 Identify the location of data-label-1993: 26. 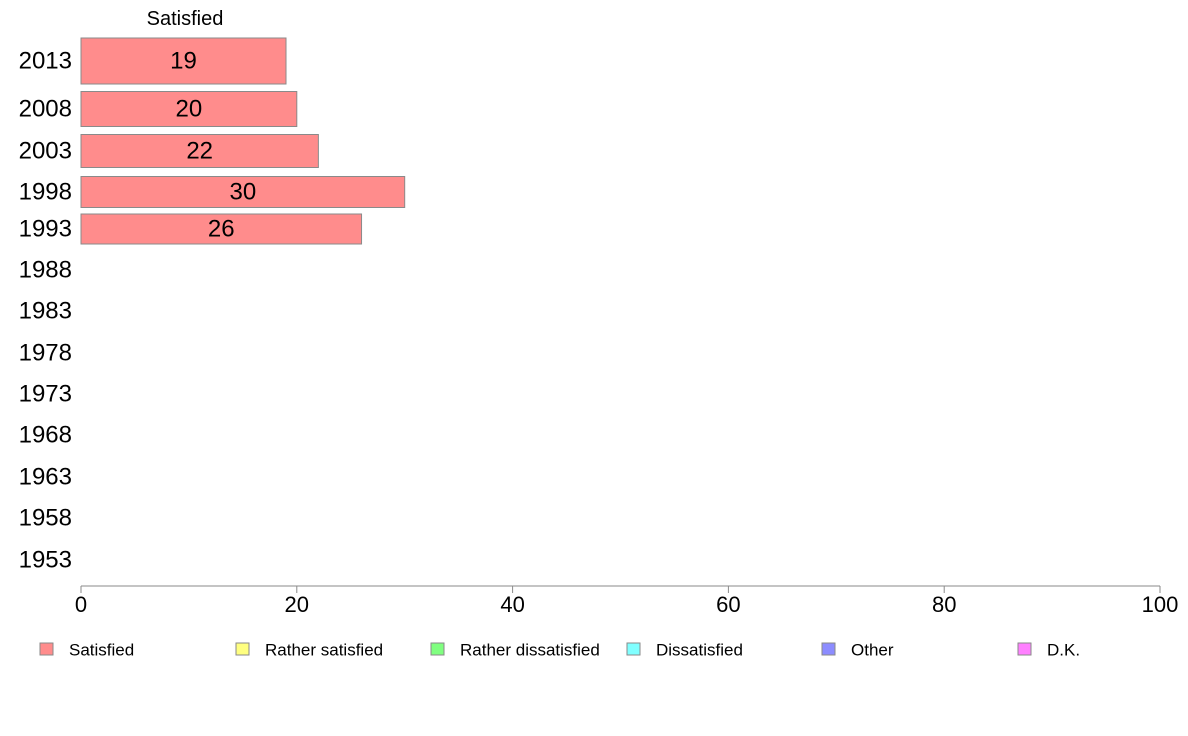
(221, 229).